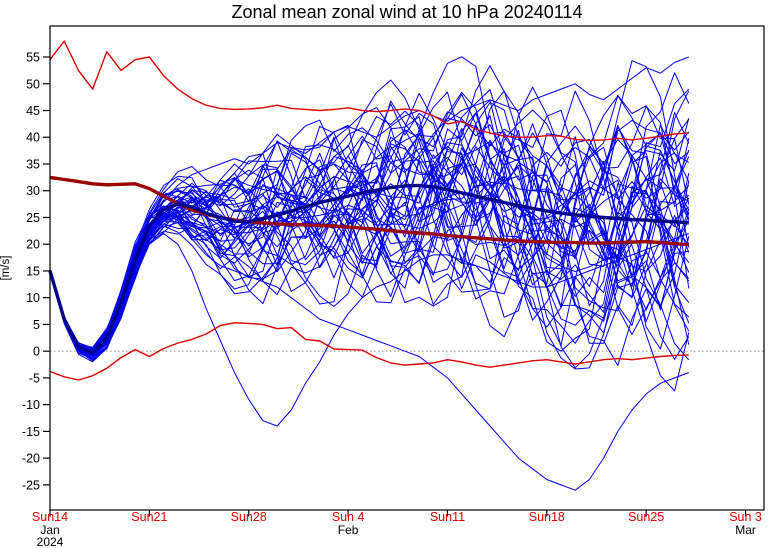 This screenshot has width=770, height=548. I want to click on x-tick-label: Sun14, so click(50, 517).